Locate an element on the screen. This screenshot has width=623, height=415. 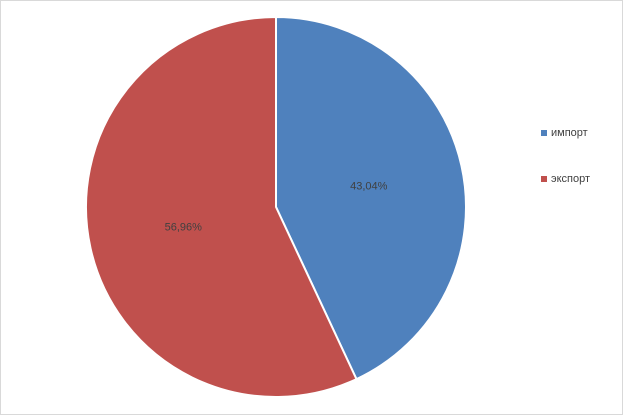
data-label: 43,04% is located at coordinates (369, 186).